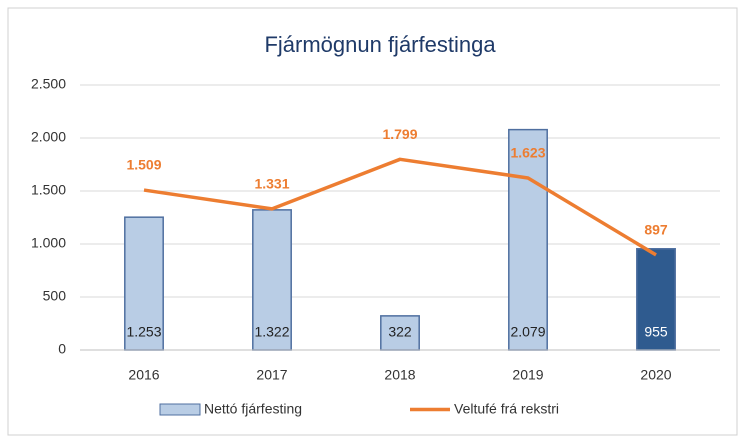  What do you see at coordinates (253, 409) in the screenshot?
I see `legend-label: Nettó fjárfesting` at bounding box center [253, 409].